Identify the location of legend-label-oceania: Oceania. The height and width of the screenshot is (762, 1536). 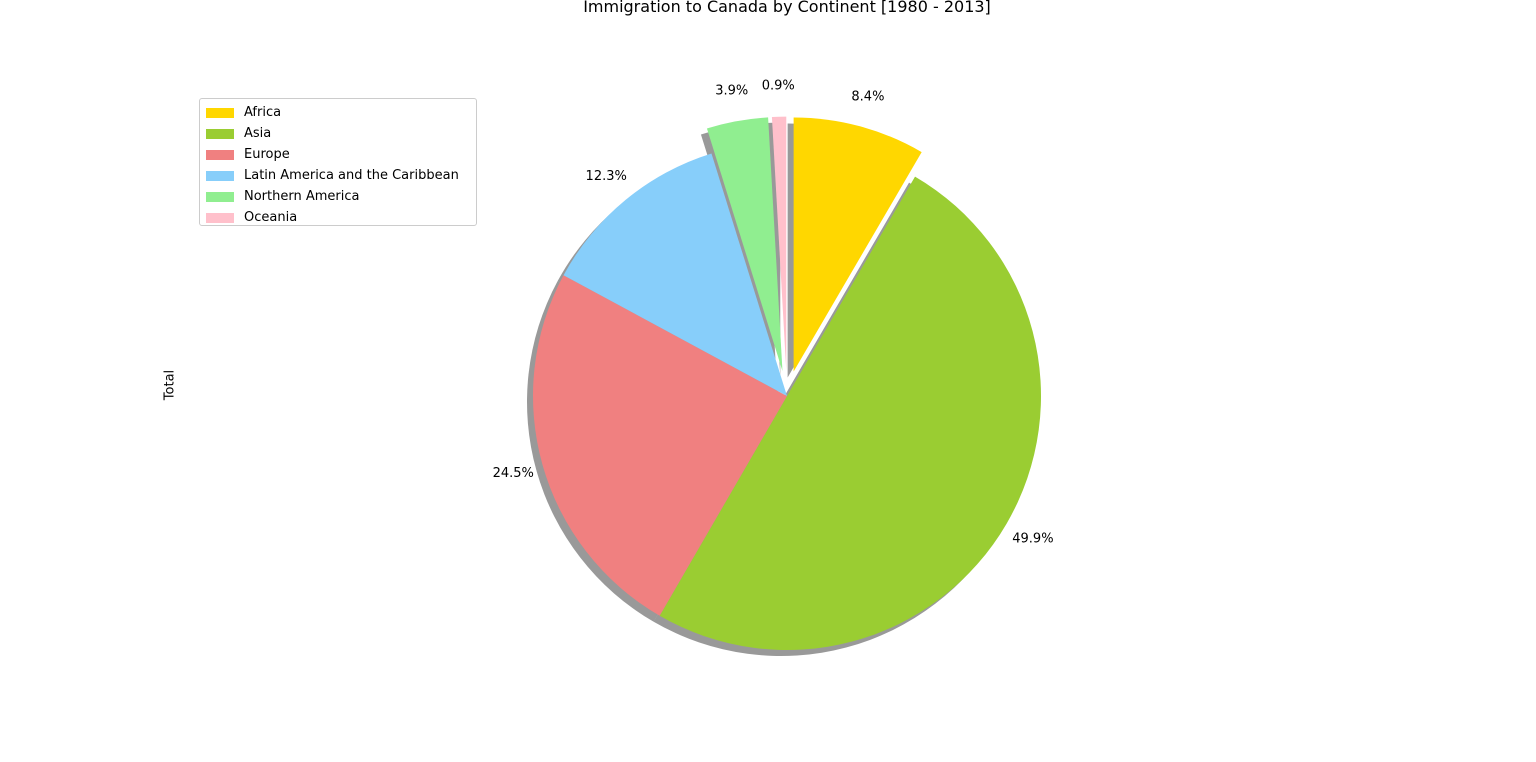
(271, 217).